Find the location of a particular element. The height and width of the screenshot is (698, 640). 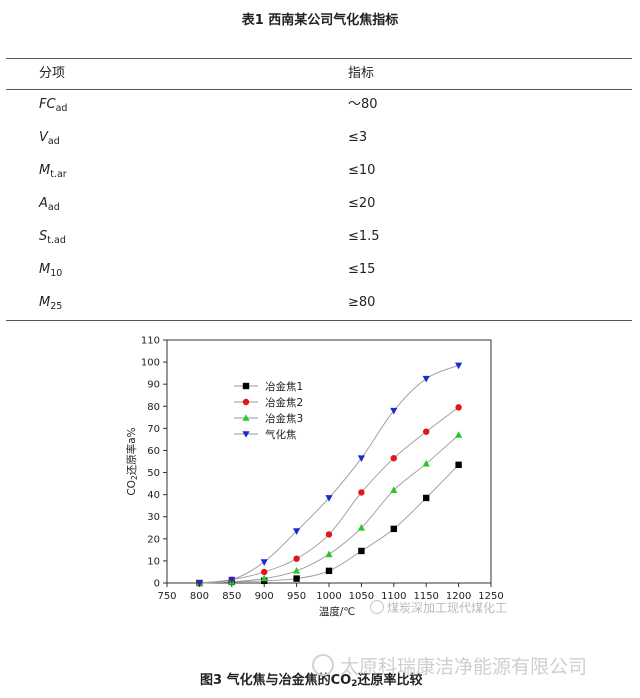

row-value: ≤3 is located at coordinates (358, 137).